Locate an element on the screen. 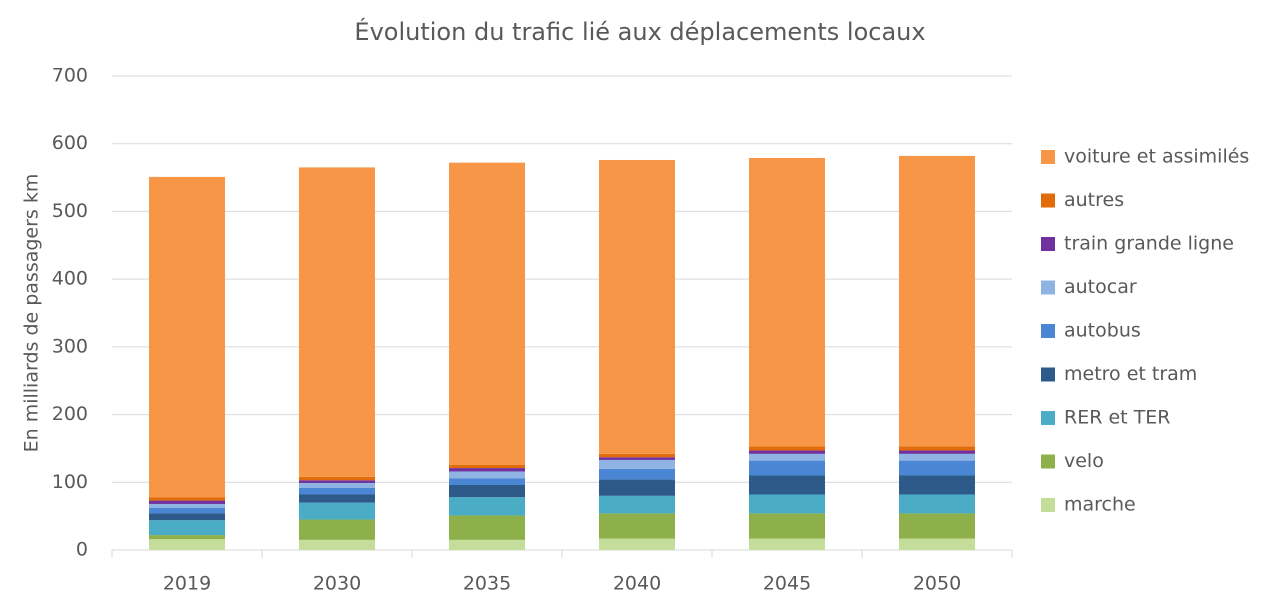  legend-label: train grande ligne is located at coordinates (1149, 244).